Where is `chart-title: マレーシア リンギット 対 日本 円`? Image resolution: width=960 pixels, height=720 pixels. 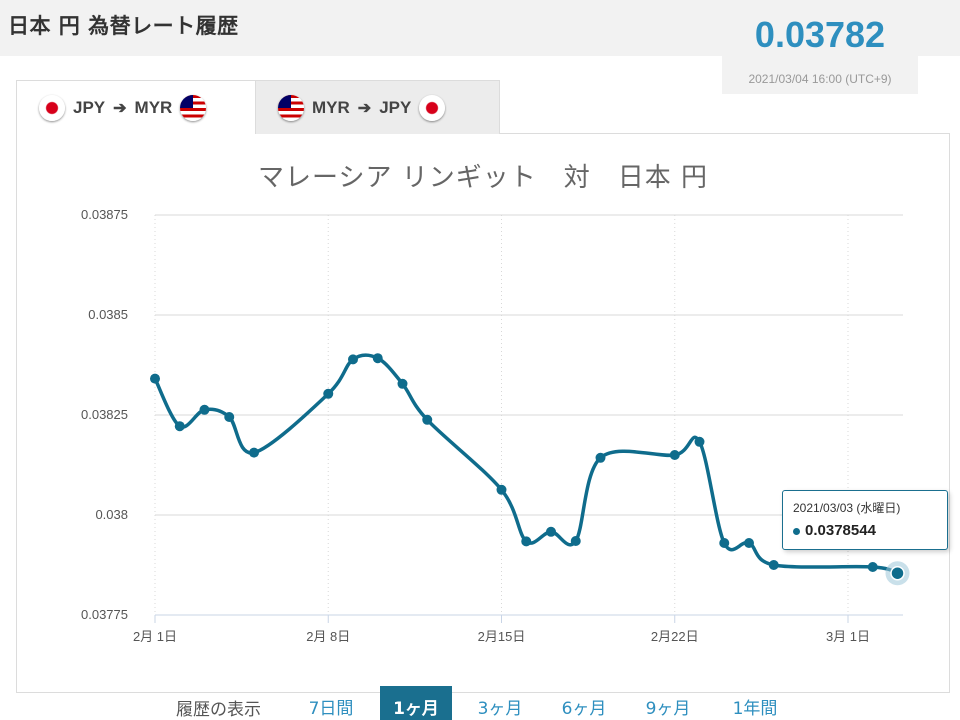
chart-title: マレーシア リンギット 対 日本 円 is located at coordinates (482, 178).